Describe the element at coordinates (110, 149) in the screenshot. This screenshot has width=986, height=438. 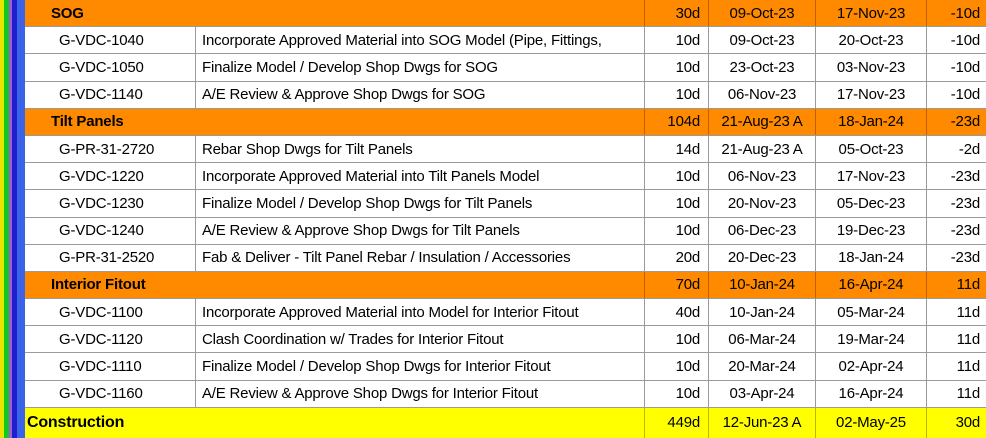
I see `activity-id: G-PR-31-2720` at that location.